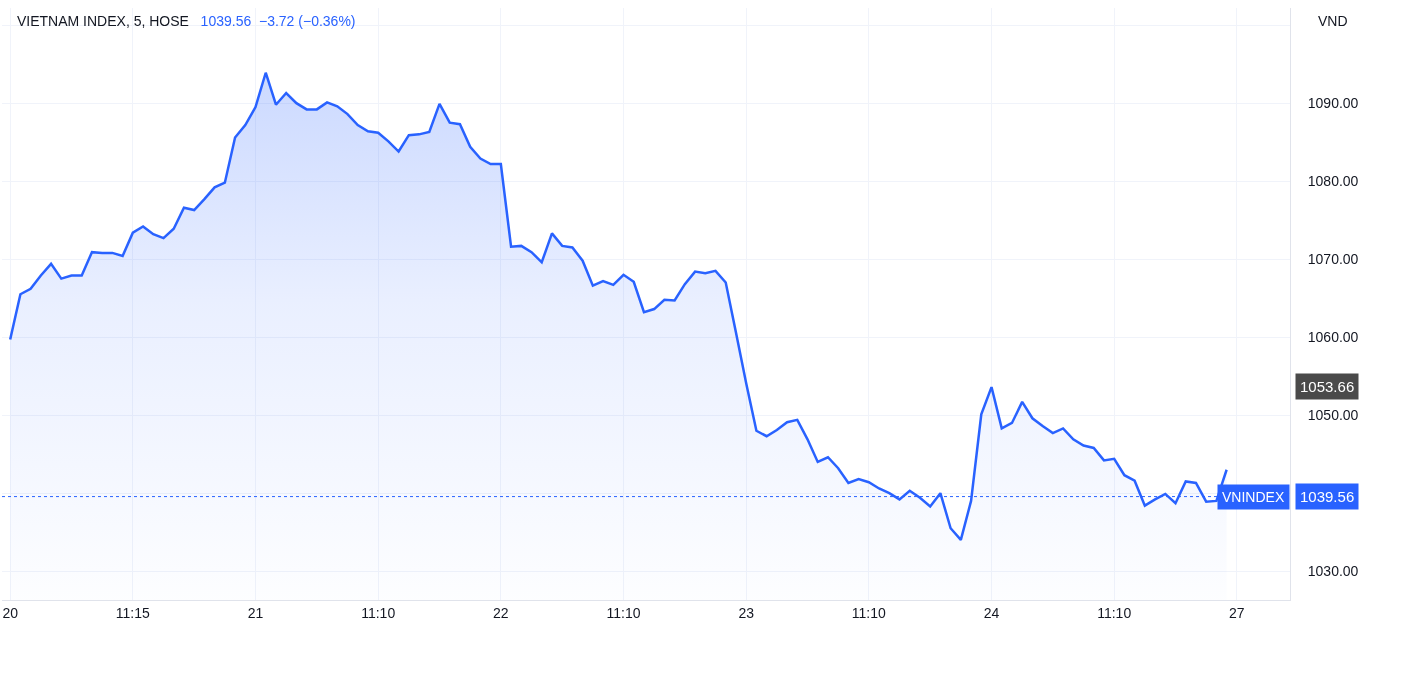  I want to click on x-tick-label: 23, so click(746, 612).